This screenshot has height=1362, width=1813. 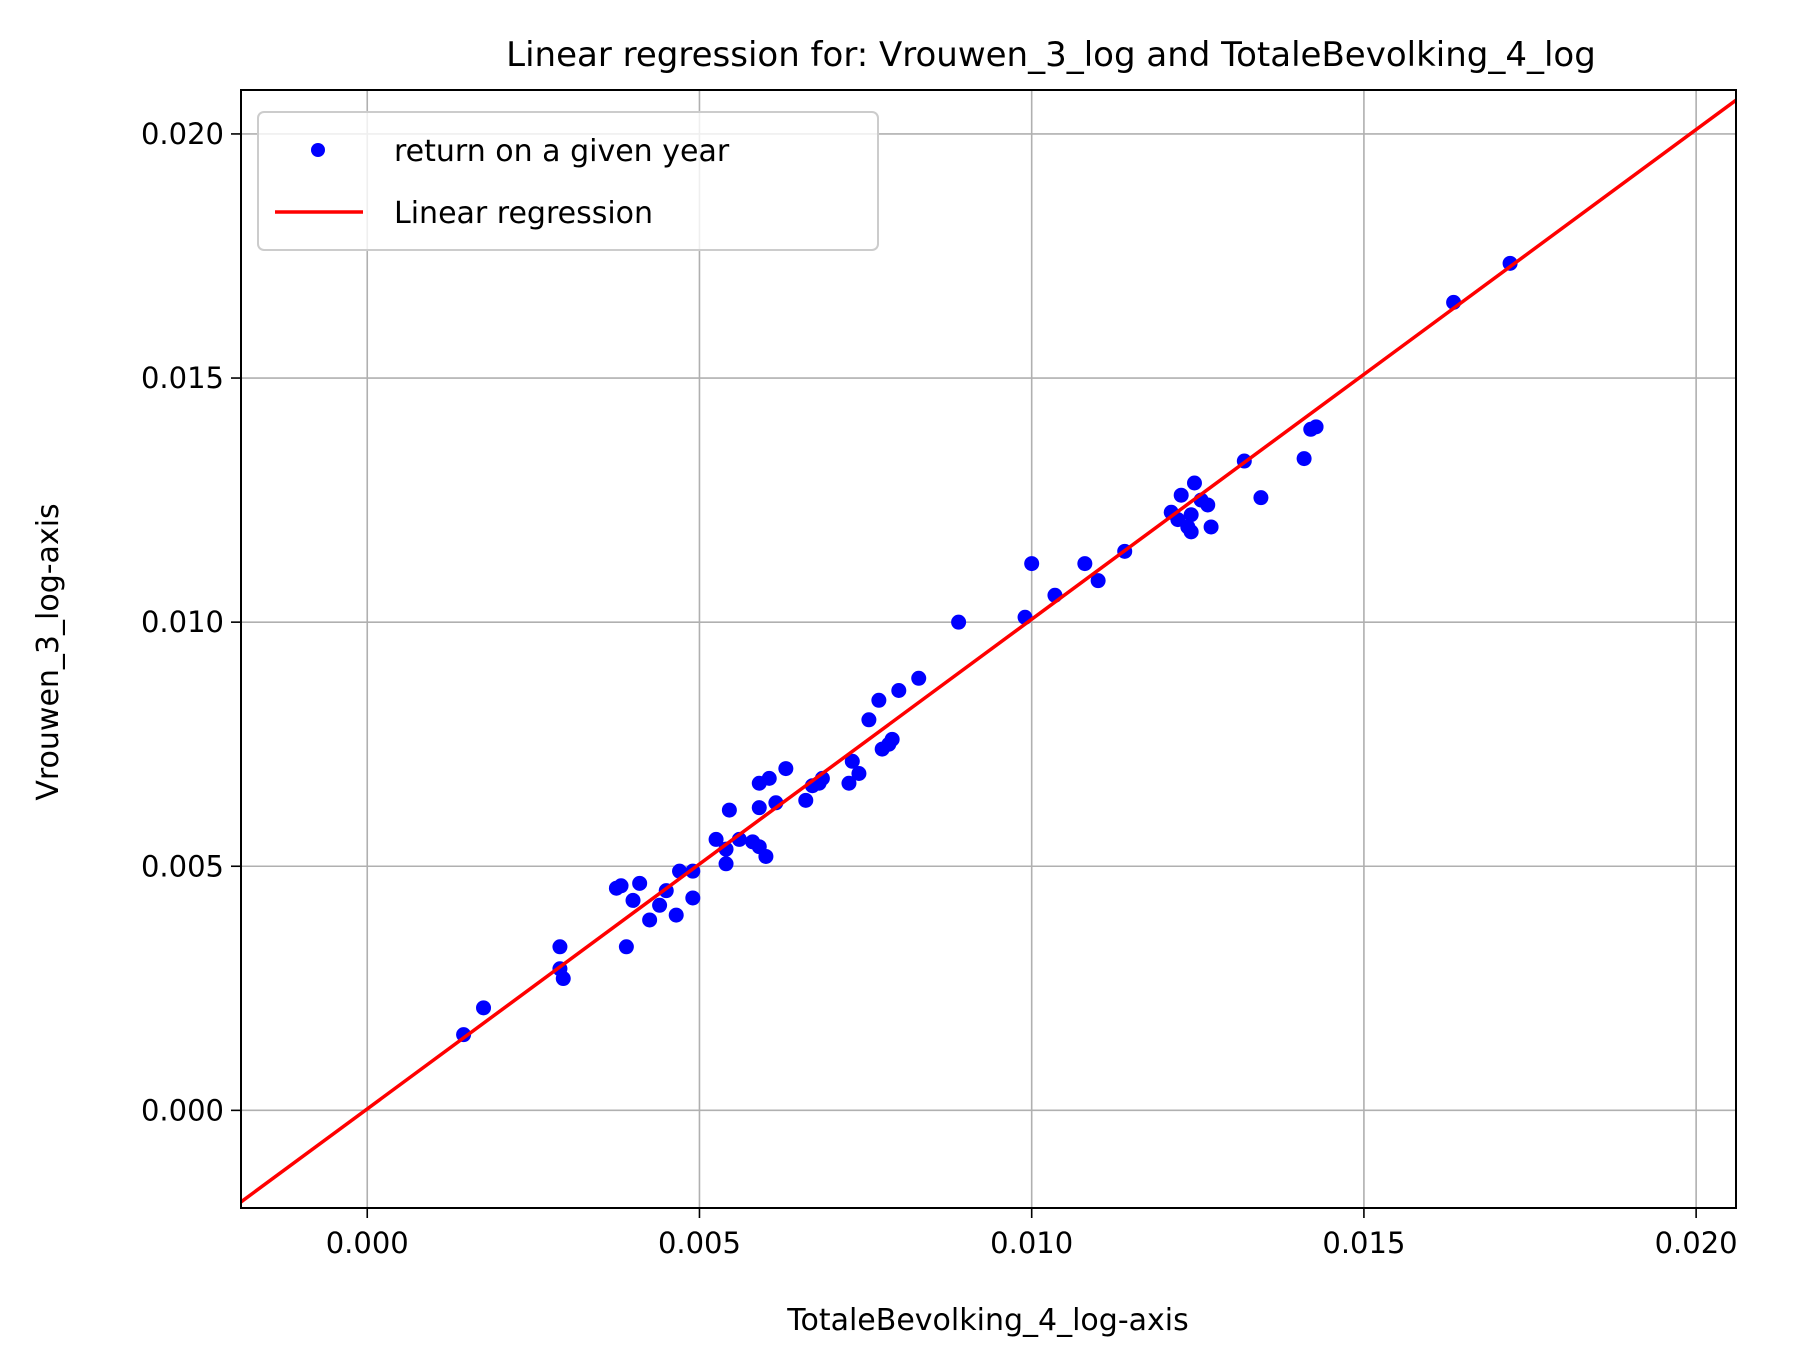 I want to click on x-axis-ticks: 0.000 0.005 0.010 0.015 0.020, so click(x=1032, y=1234).